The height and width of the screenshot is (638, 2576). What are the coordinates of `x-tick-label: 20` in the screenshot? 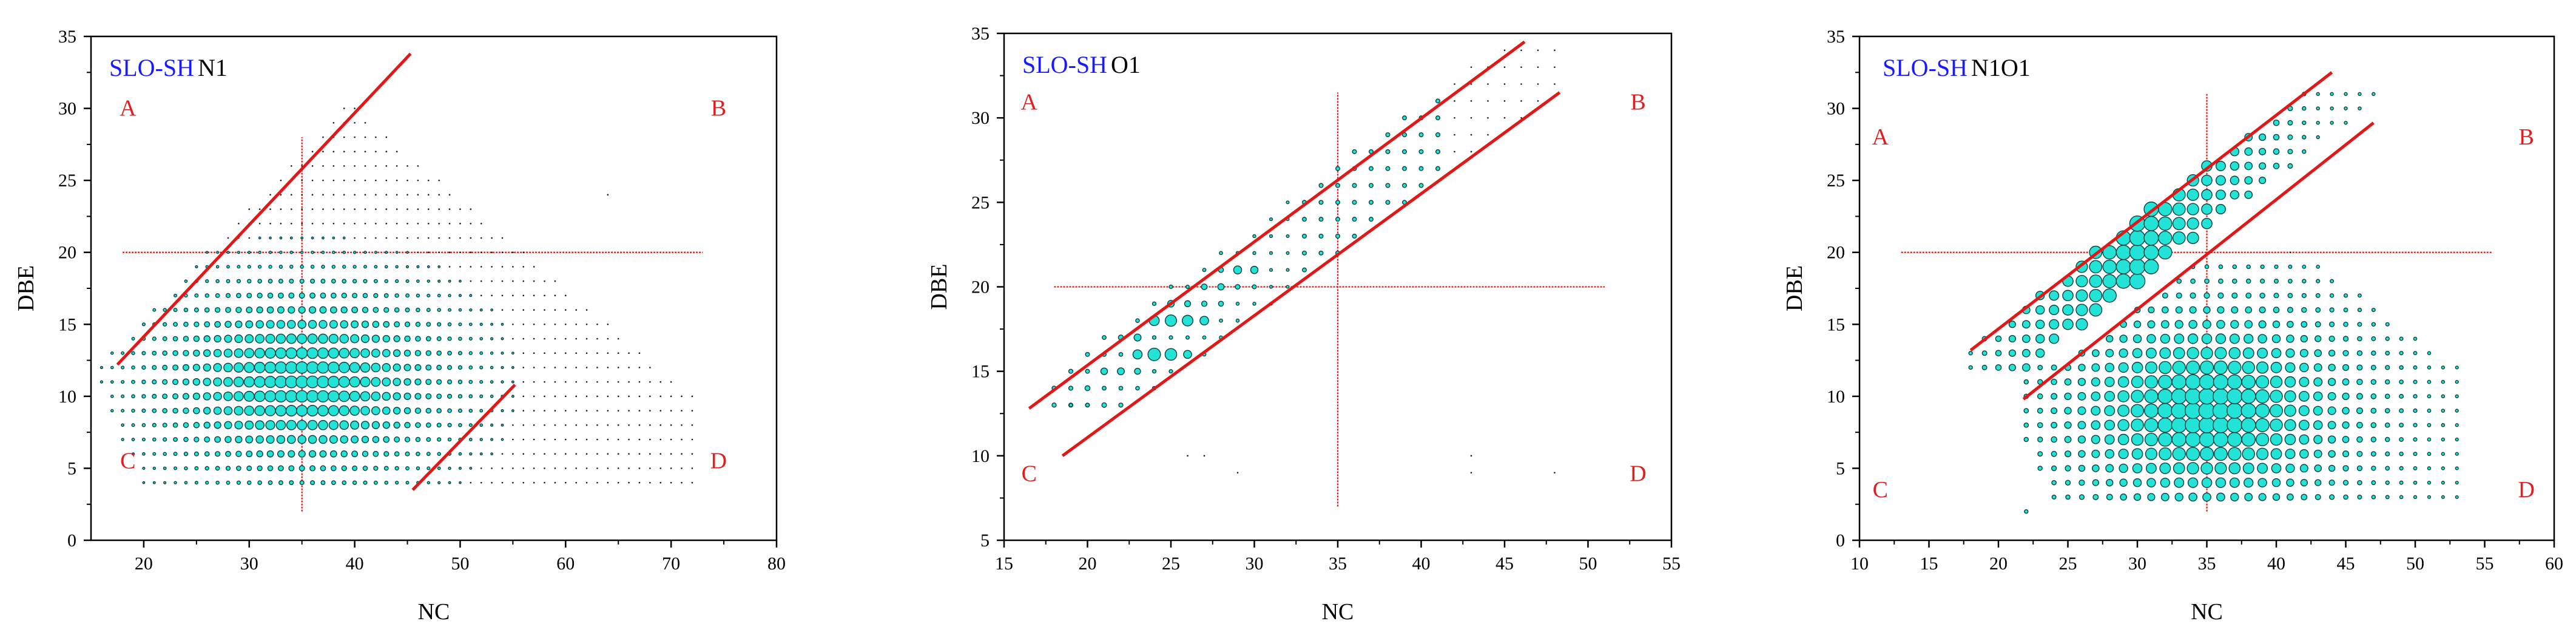 It's located at (144, 564).